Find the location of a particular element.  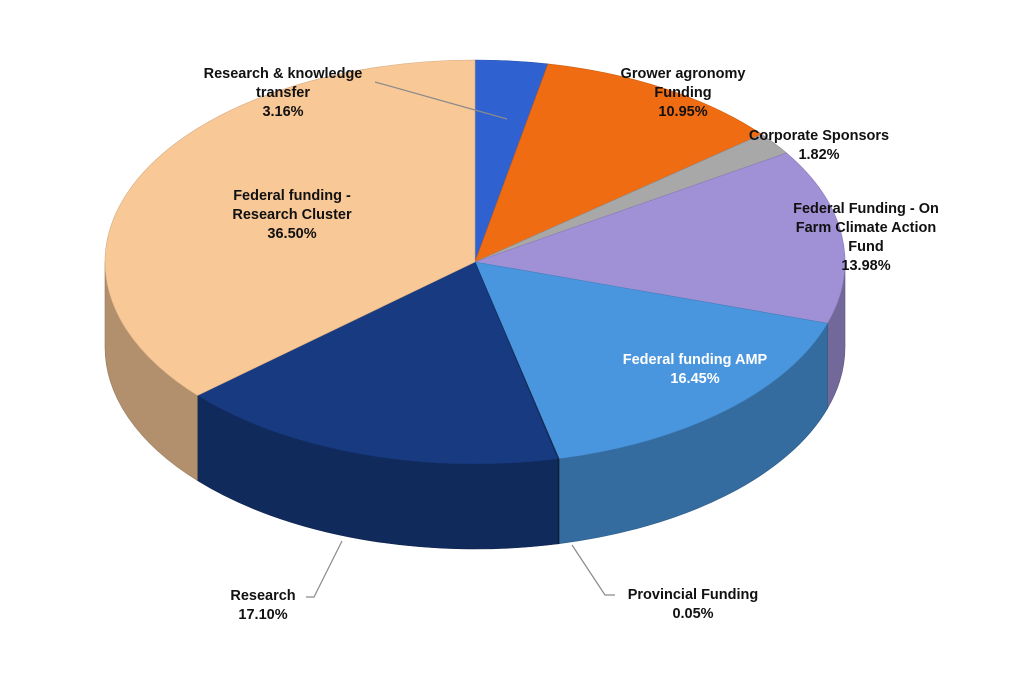

data-label-value: 1.82% is located at coordinates (818, 155).